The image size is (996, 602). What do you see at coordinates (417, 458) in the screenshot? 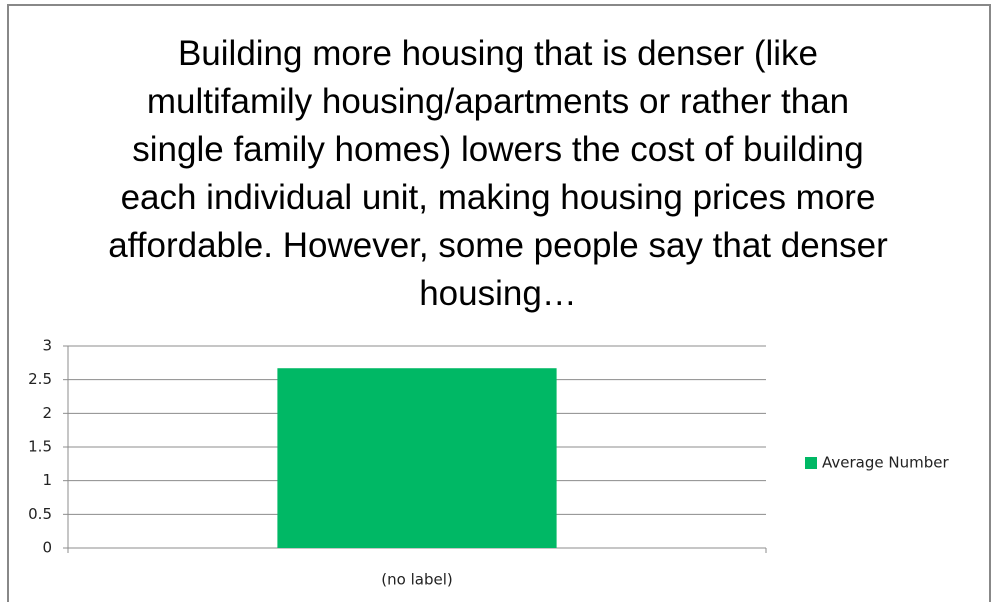
I see `bar` at bounding box center [417, 458].